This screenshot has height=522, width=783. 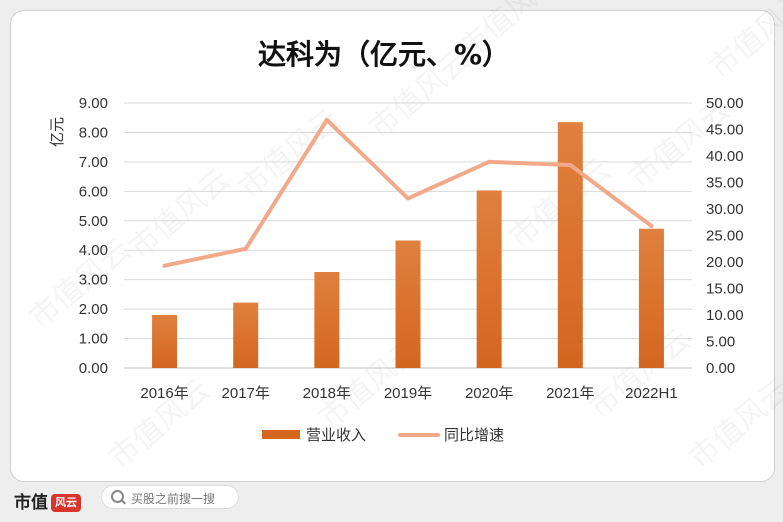 I want to click on y-axis-label: 亿元, so click(x=57, y=132).